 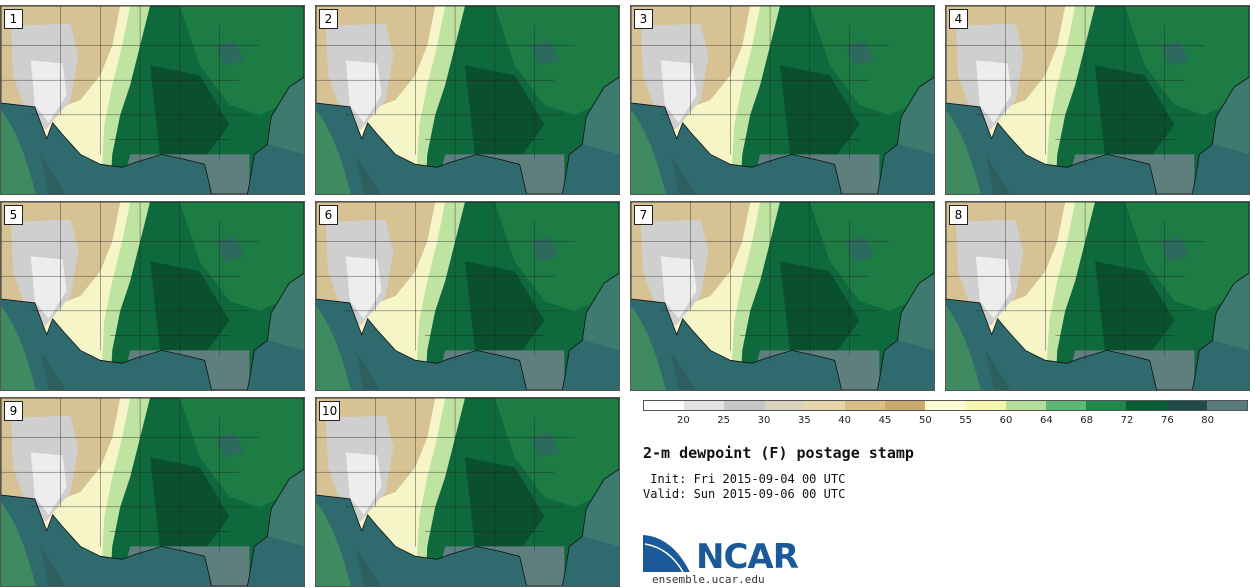 I want to click on member-number: 9, so click(x=13, y=411).